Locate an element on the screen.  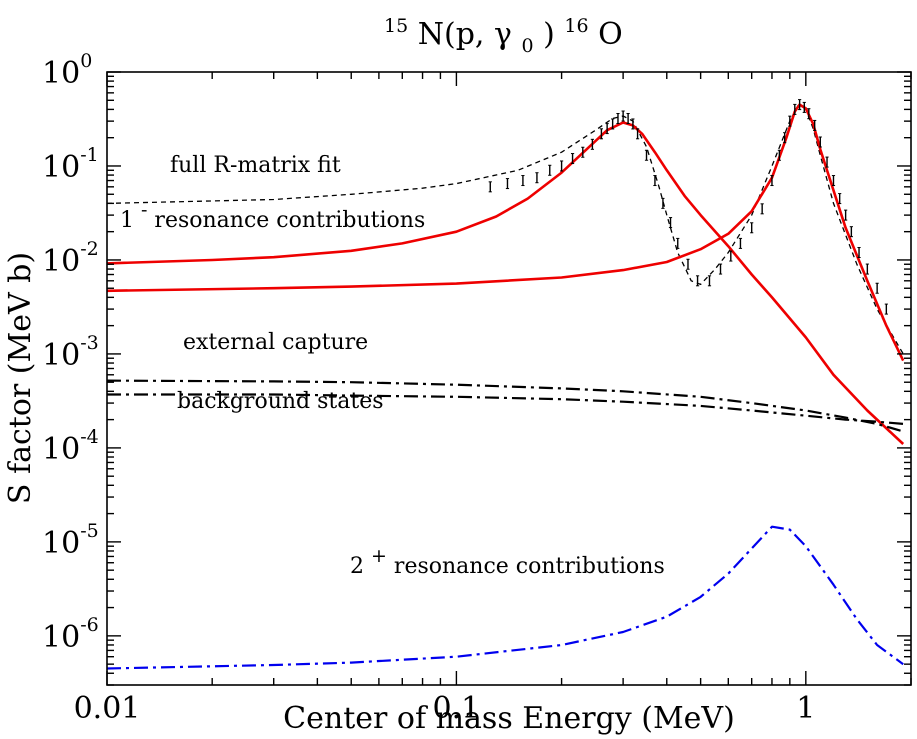
annotation-res2-base: 2 is located at coordinates (357, 566).